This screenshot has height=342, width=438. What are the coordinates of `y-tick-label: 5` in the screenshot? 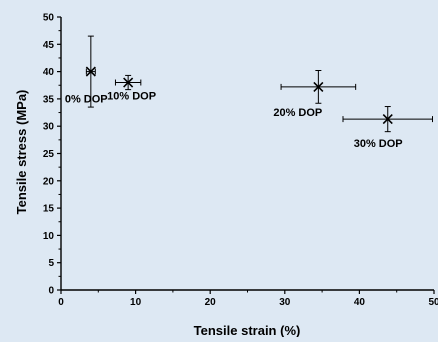 It's located at (51, 263).